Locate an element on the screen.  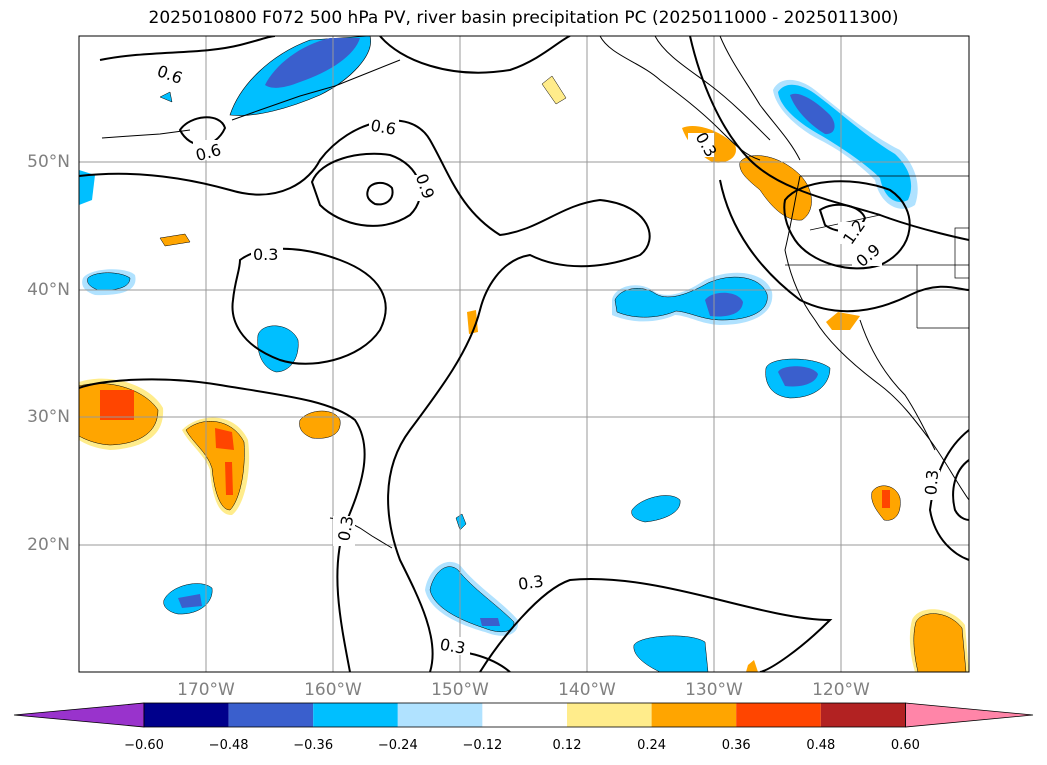
colorbar-extend-low is located at coordinates (79, 715).